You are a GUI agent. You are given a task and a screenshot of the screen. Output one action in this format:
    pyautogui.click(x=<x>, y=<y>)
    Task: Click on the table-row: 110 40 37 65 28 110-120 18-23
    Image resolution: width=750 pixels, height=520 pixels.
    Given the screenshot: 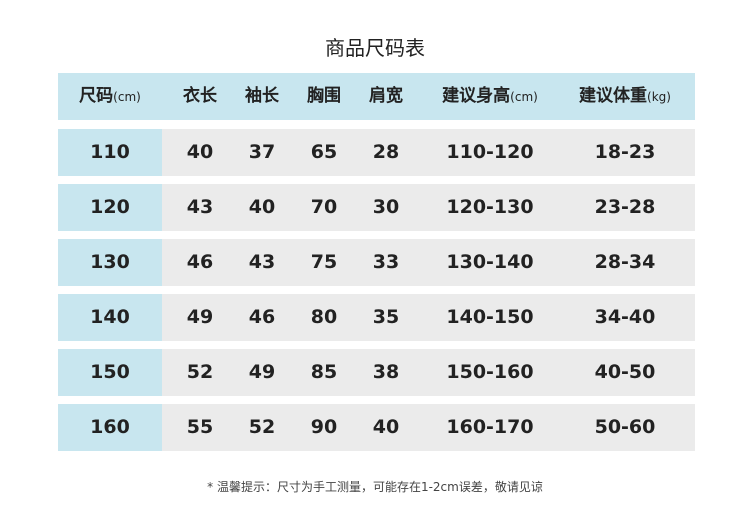 What is the action you would take?
    pyautogui.click(x=376, y=152)
    